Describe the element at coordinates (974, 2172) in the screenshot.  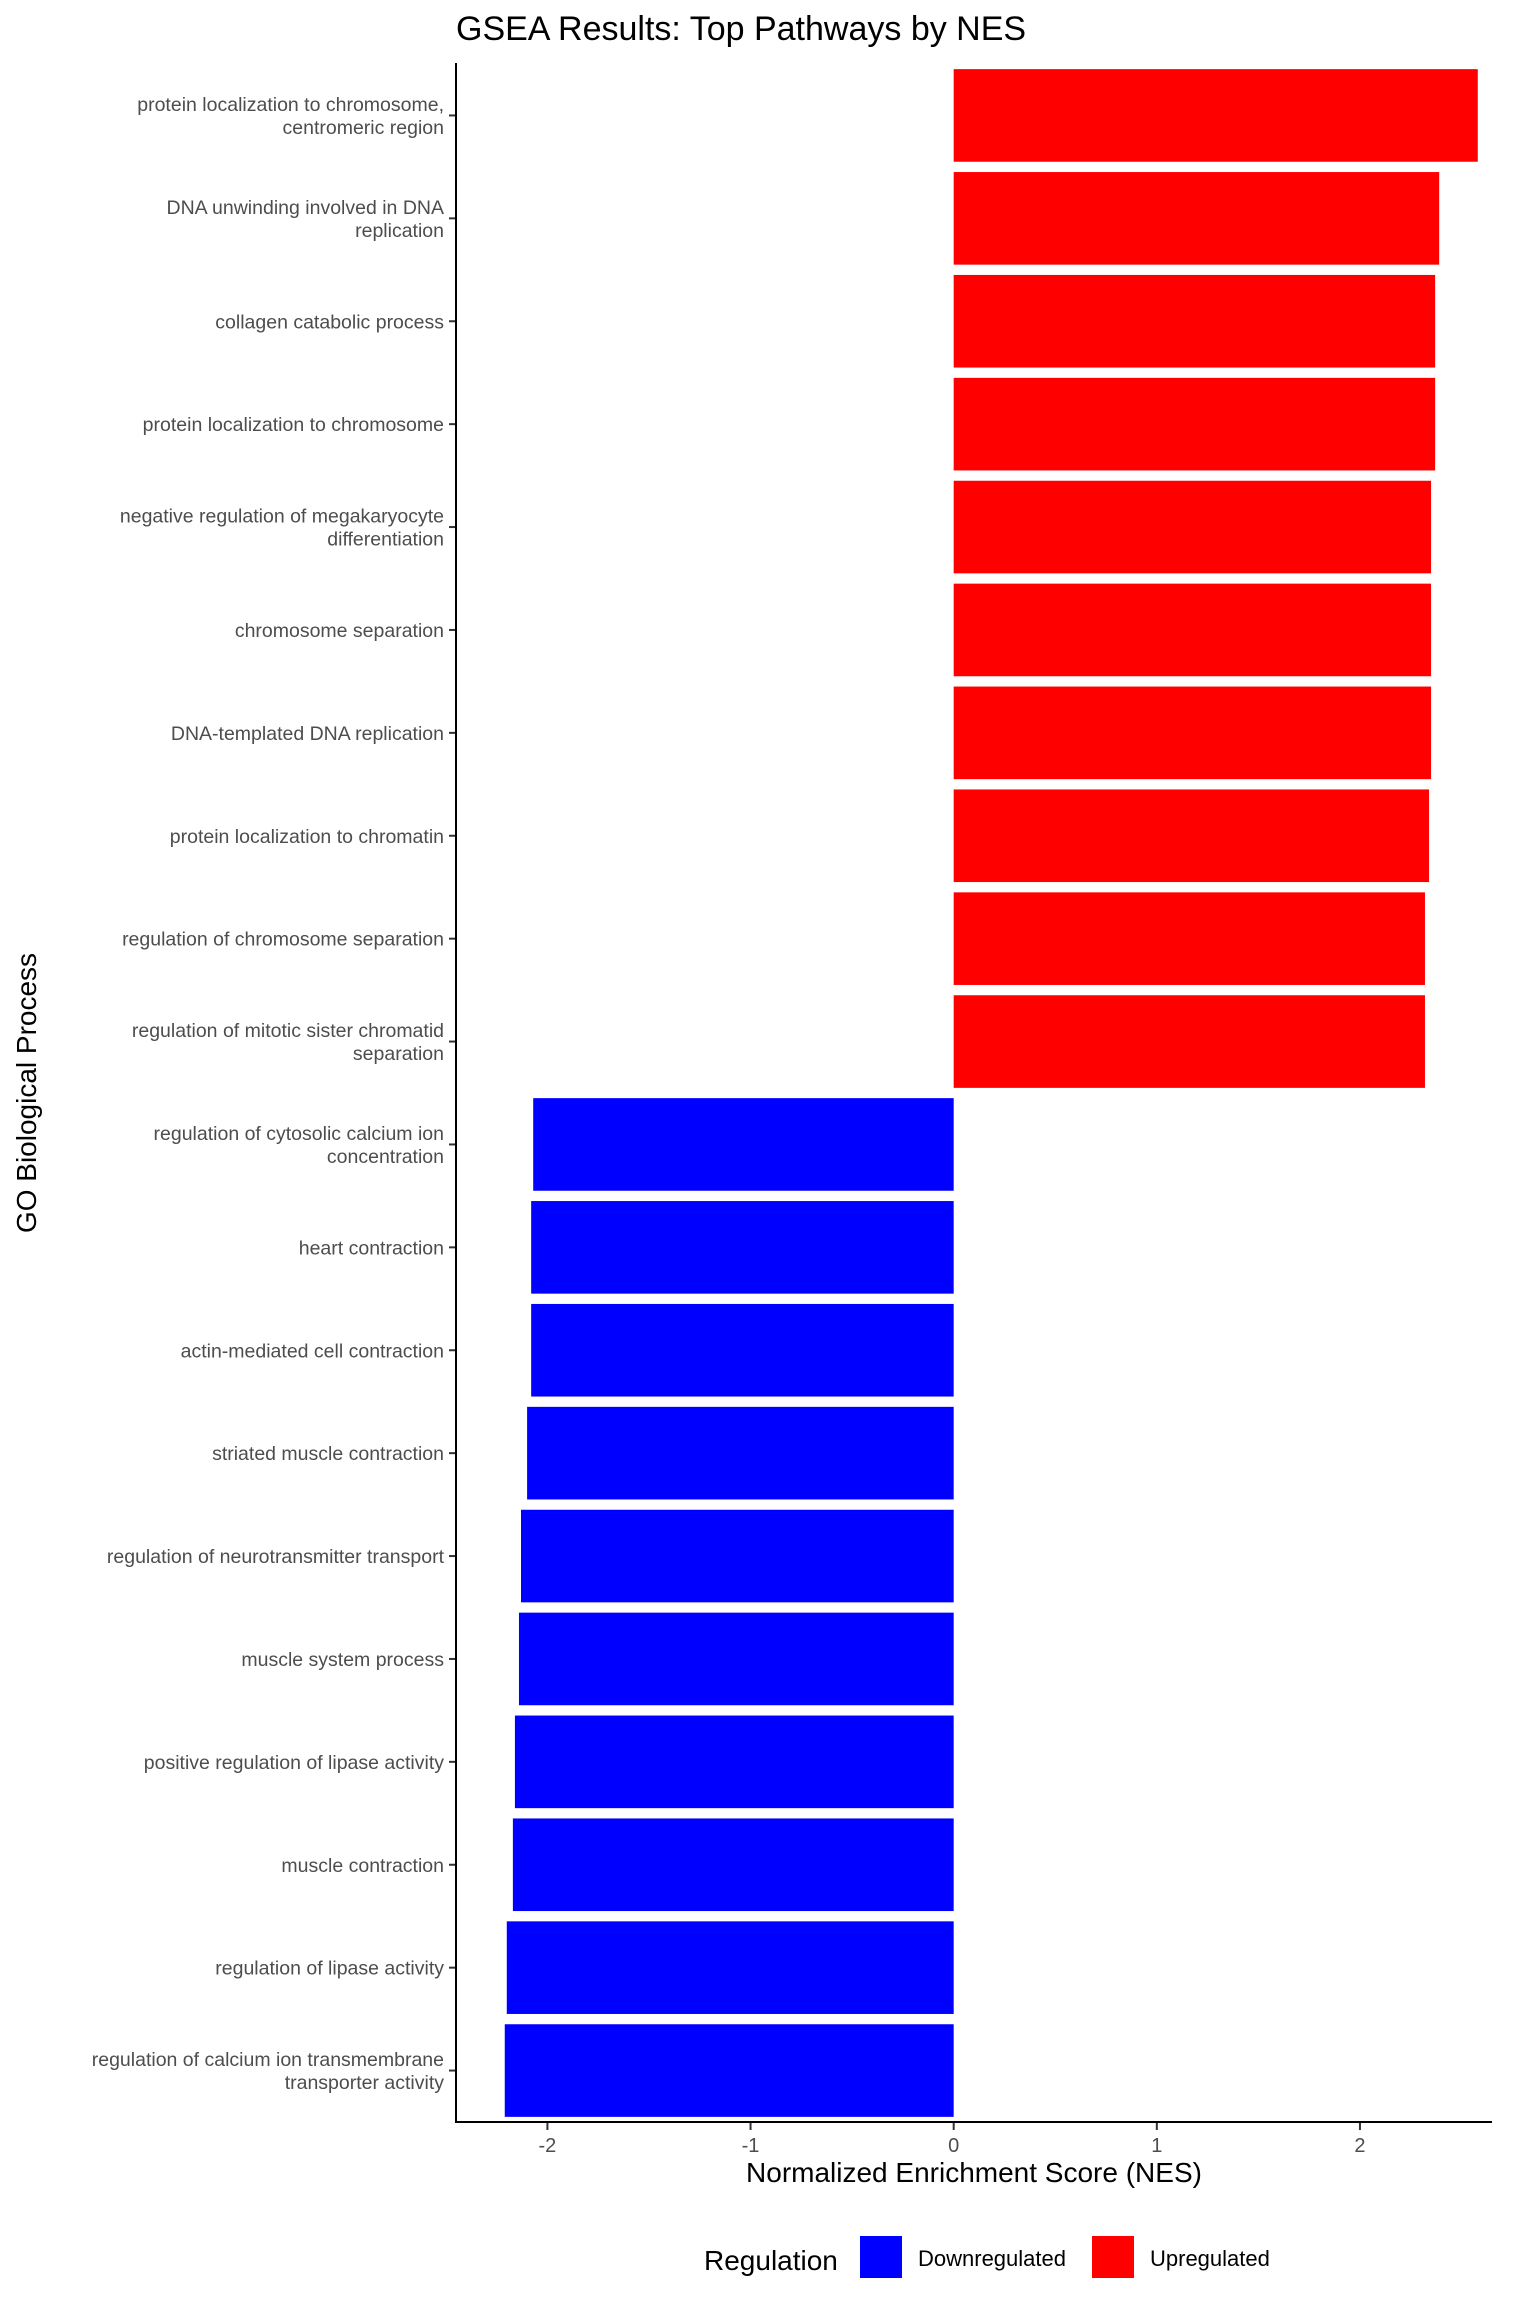
I see `x-axis-title: Normalized Enrichment Score (NES)` at that location.